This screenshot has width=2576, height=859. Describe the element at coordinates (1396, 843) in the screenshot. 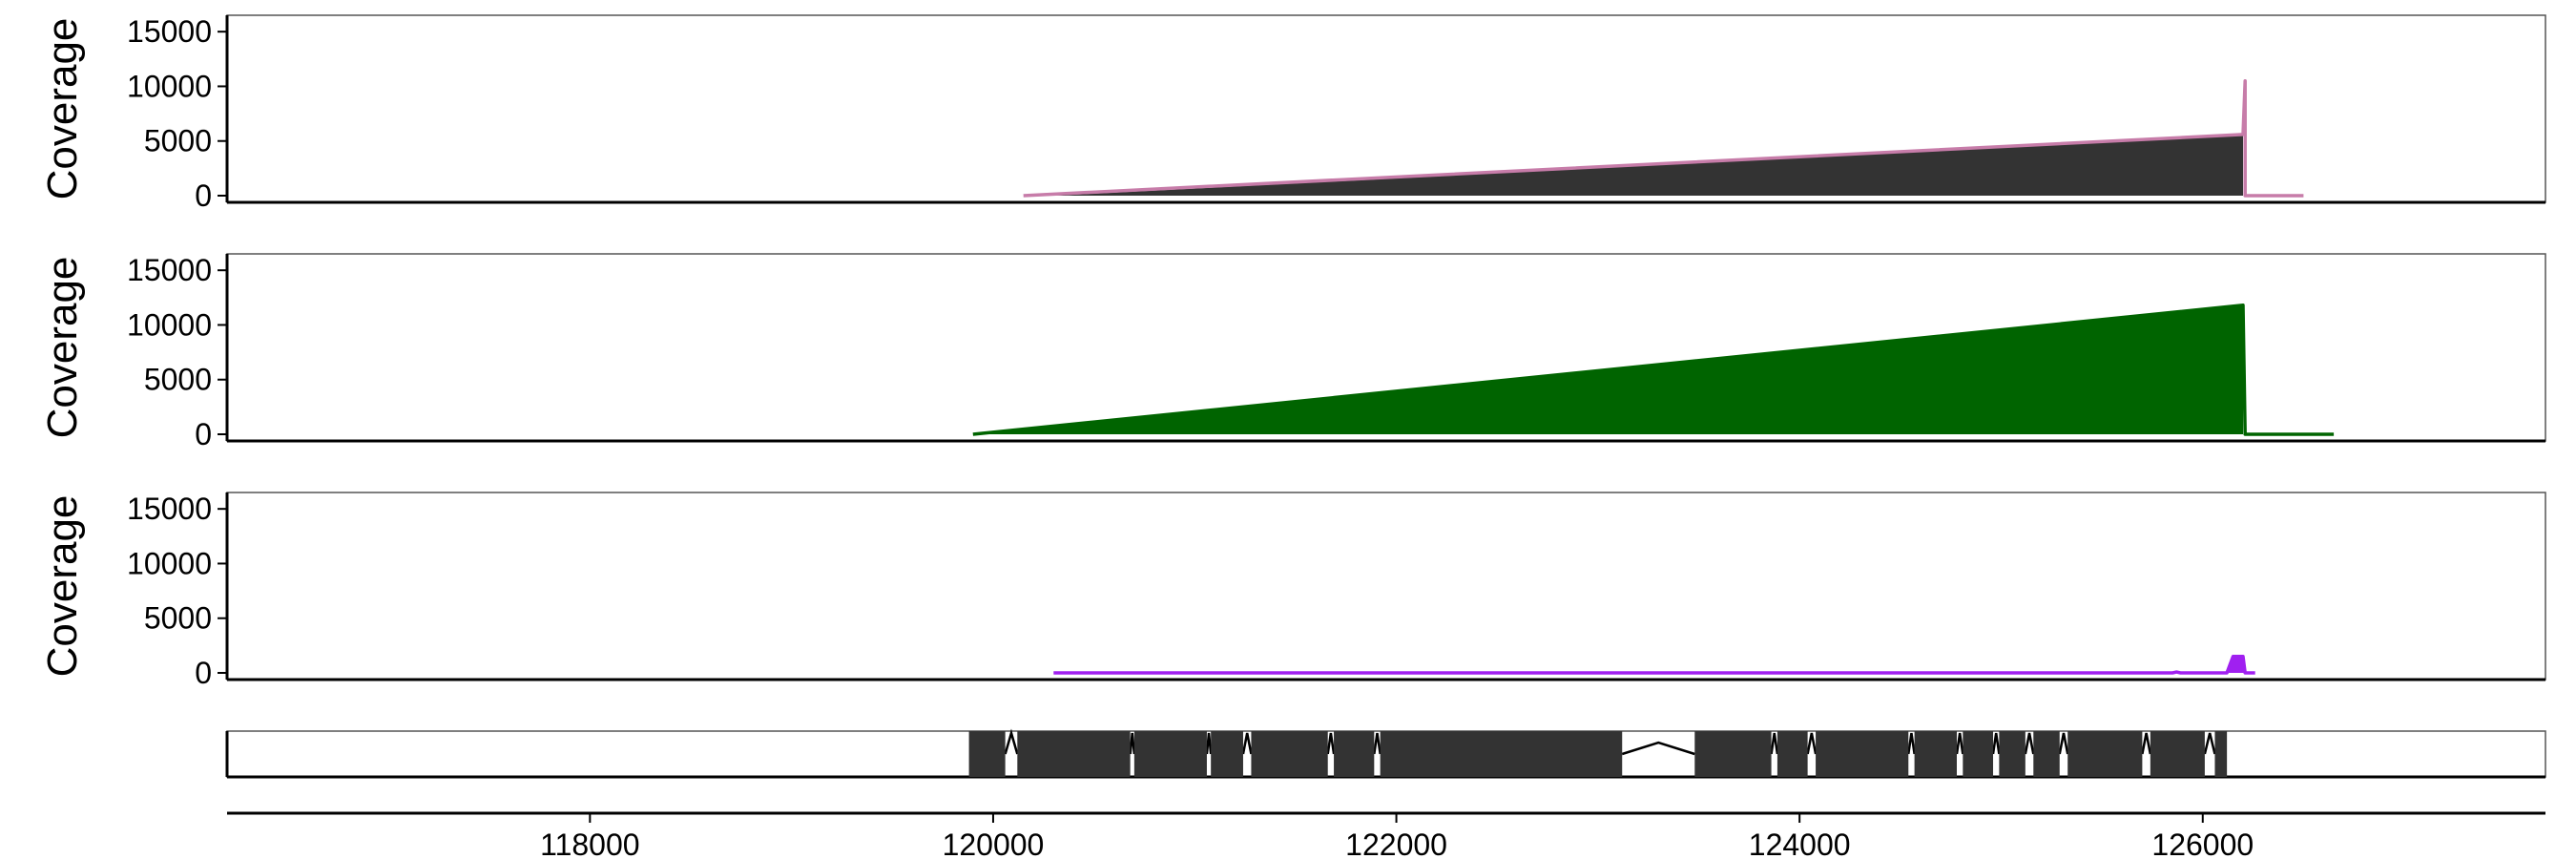

I see `x-tick-label: 122000` at that location.